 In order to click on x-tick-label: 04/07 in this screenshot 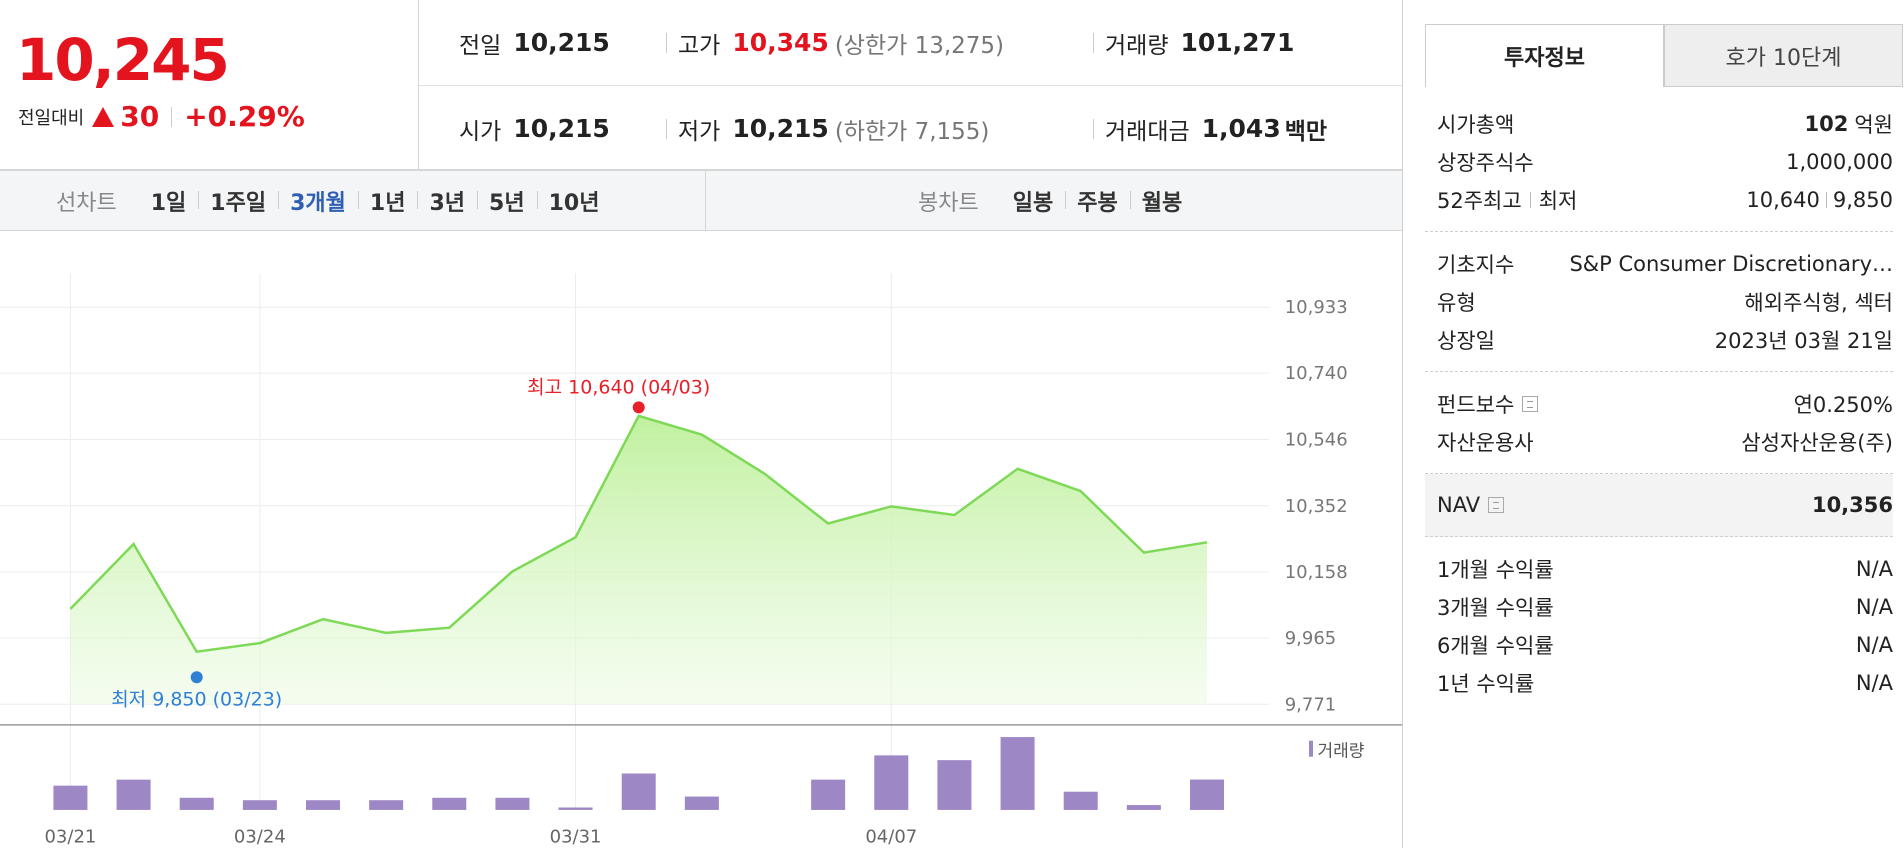, I will do `click(891, 837)`.